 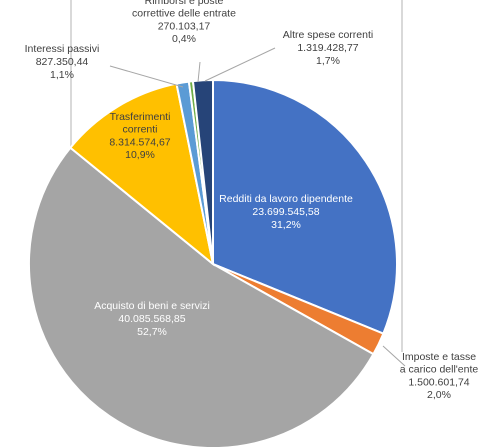 I want to click on pie-slice-trasferimenti, so click(x=141, y=174).